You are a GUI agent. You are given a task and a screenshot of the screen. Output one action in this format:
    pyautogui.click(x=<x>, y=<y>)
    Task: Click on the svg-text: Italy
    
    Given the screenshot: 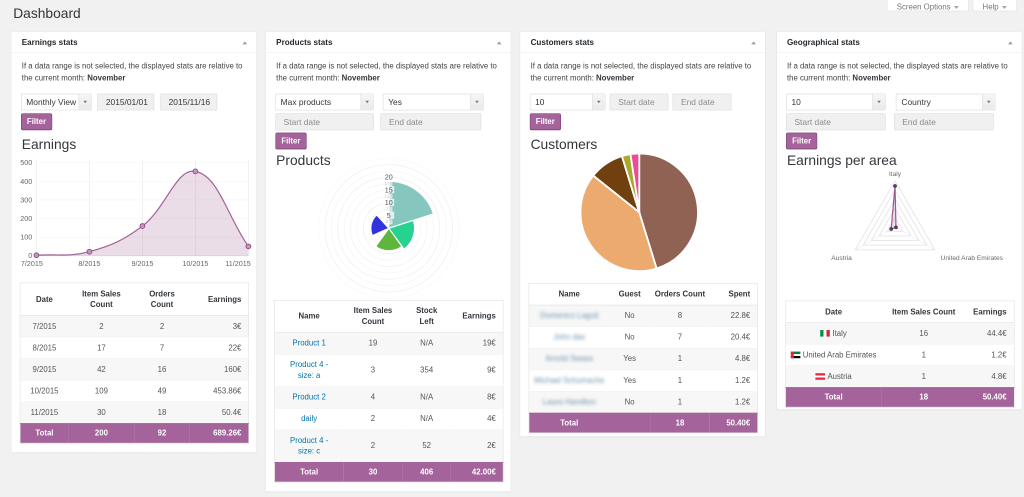 What is the action you would take?
    pyautogui.click(x=895, y=174)
    